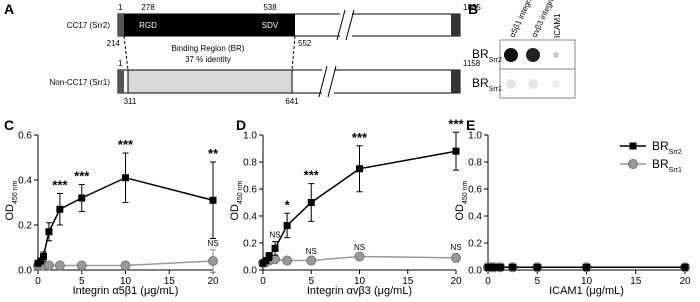 The height and width of the screenshot is (302, 700). Describe the element at coordinates (289, 53) in the screenshot. I see `domain-diagram` at that location.